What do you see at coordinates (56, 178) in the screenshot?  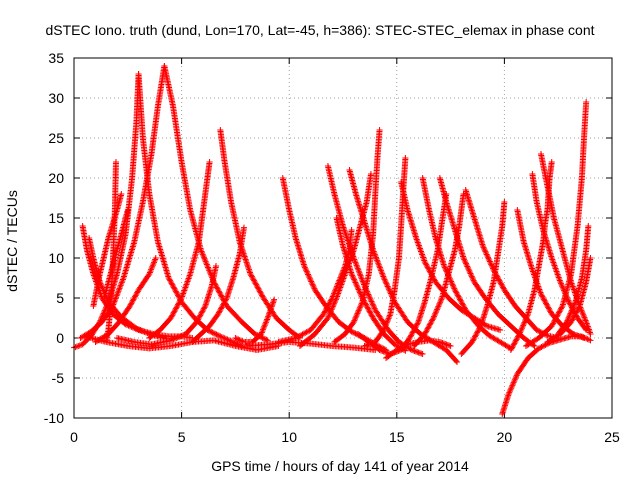 I see `y-tick-label: 20` at bounding box center [56, 178].